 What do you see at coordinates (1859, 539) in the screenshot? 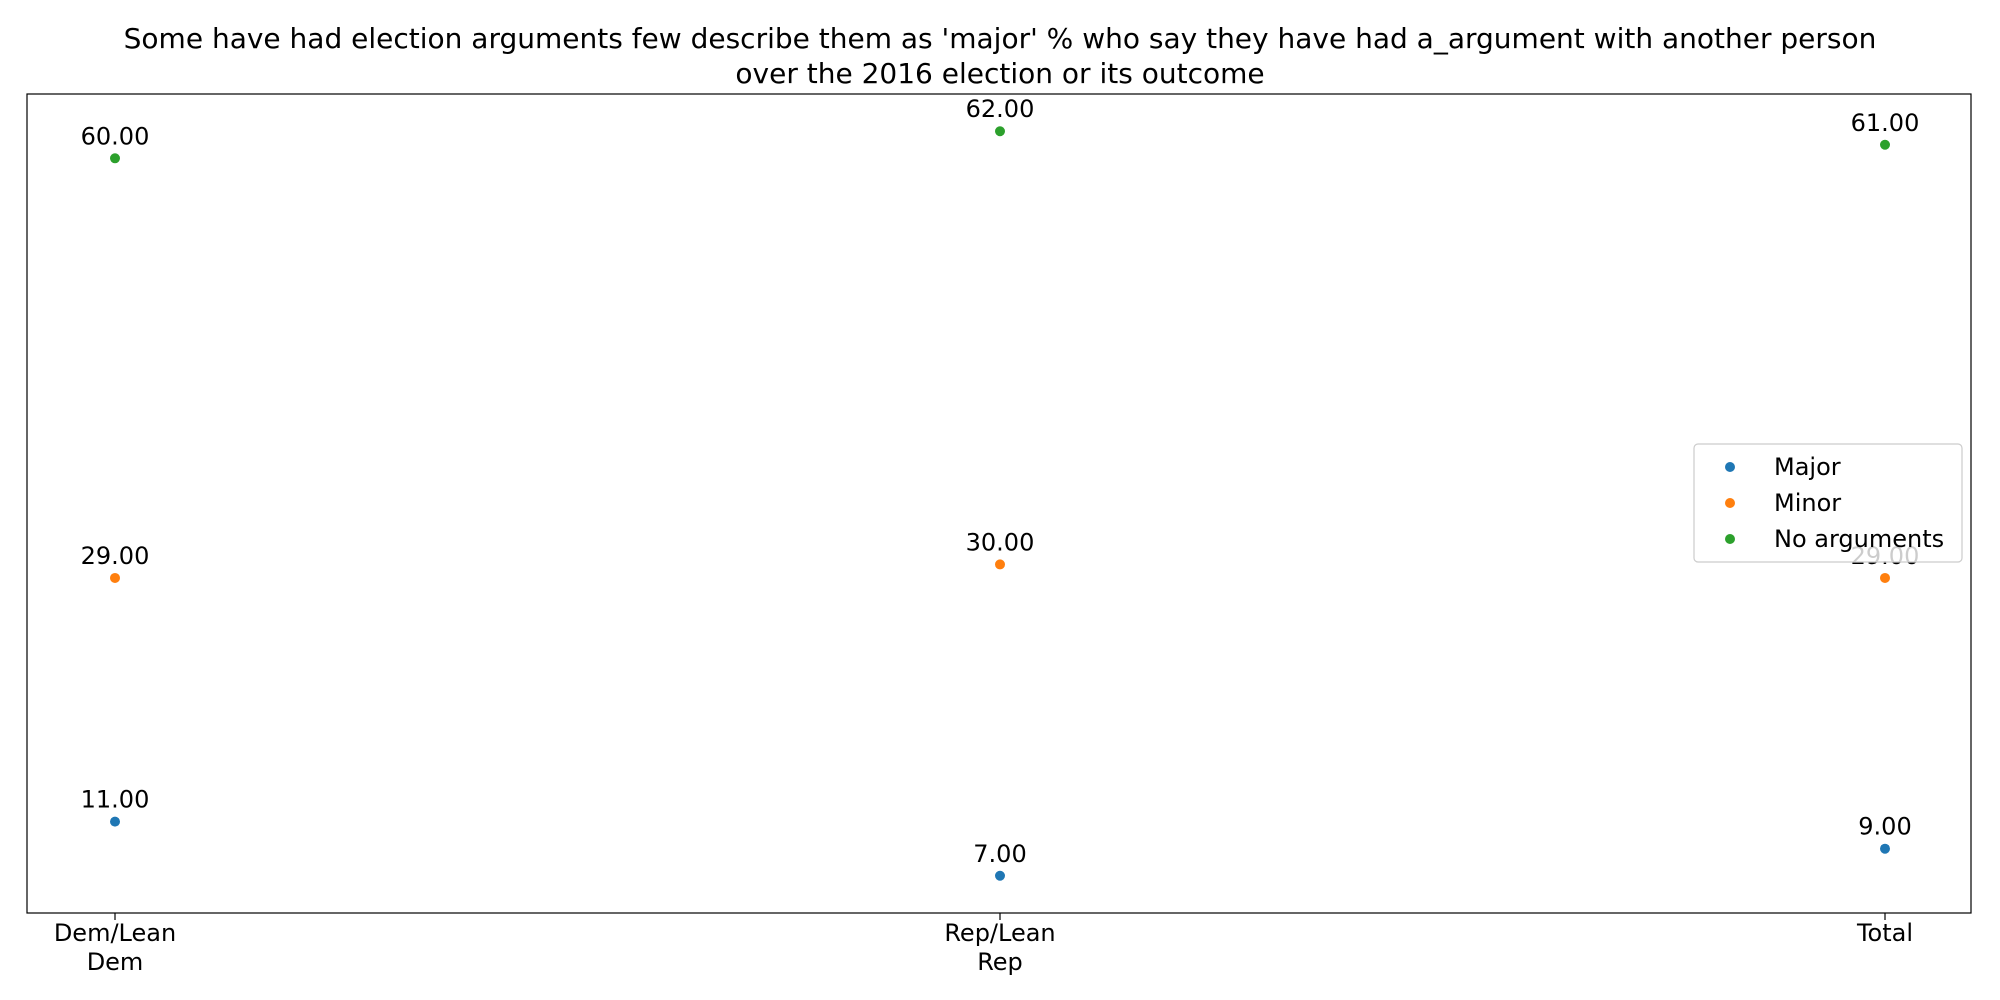
I see `legend-label: No arguments` at bounding box center [1859, 539].